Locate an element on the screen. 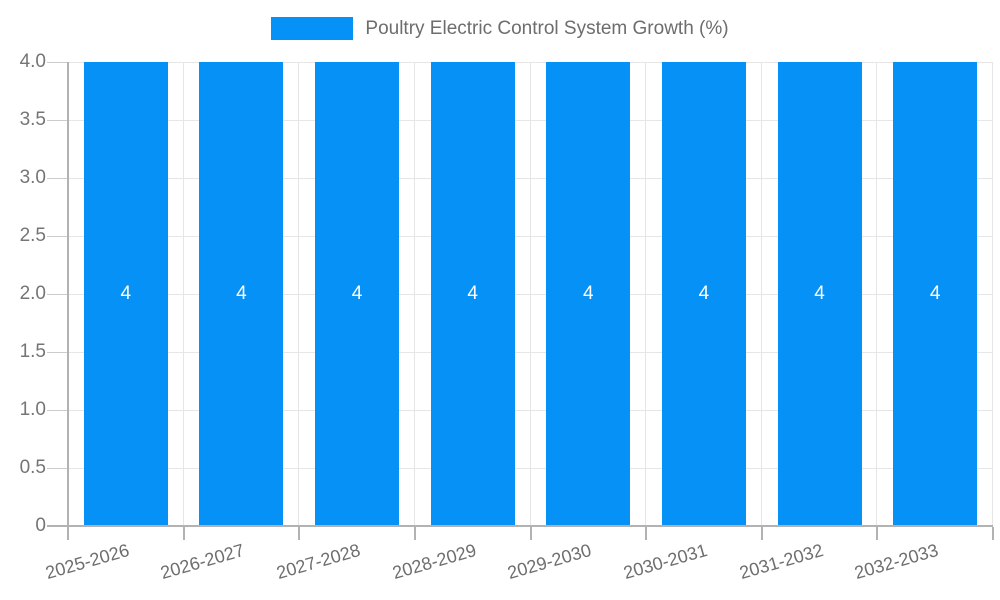  legend-swatch is located at coordinates (312, 28).